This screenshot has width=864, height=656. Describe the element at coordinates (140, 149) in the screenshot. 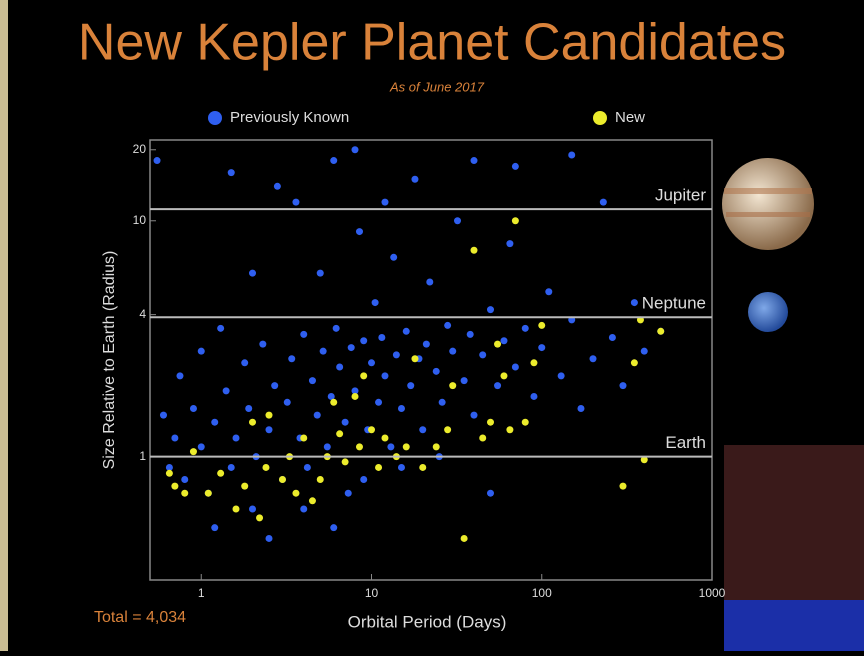

I see `y-tick-label: 20` at that location.